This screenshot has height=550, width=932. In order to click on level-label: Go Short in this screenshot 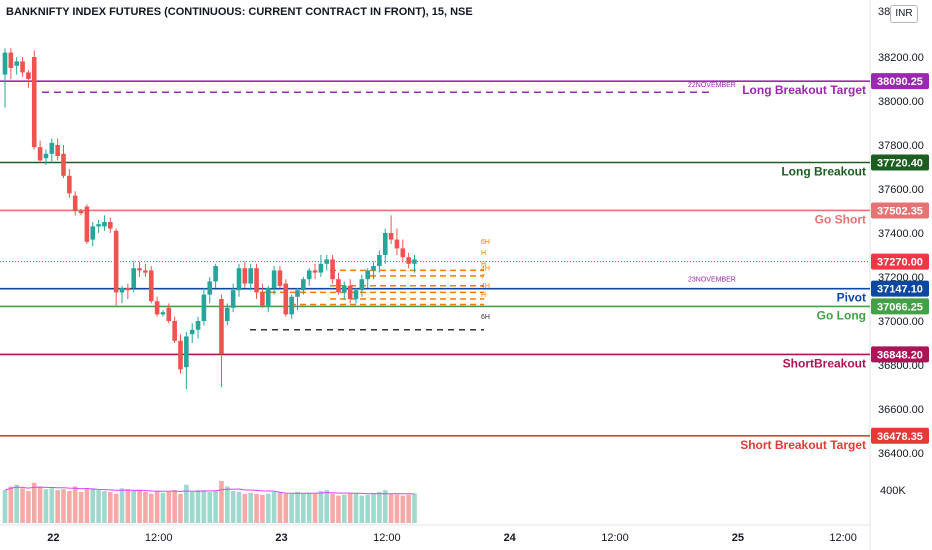, I will do `click(840, 219)`.